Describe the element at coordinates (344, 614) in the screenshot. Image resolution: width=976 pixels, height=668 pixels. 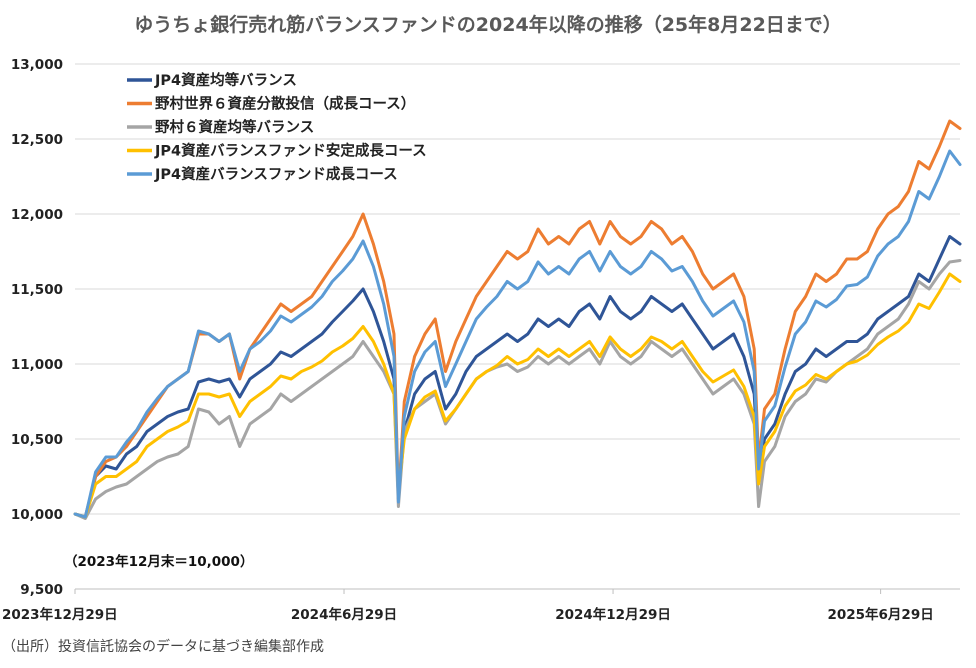
I see `x-tick-label: 2024年6月29日` at that location.